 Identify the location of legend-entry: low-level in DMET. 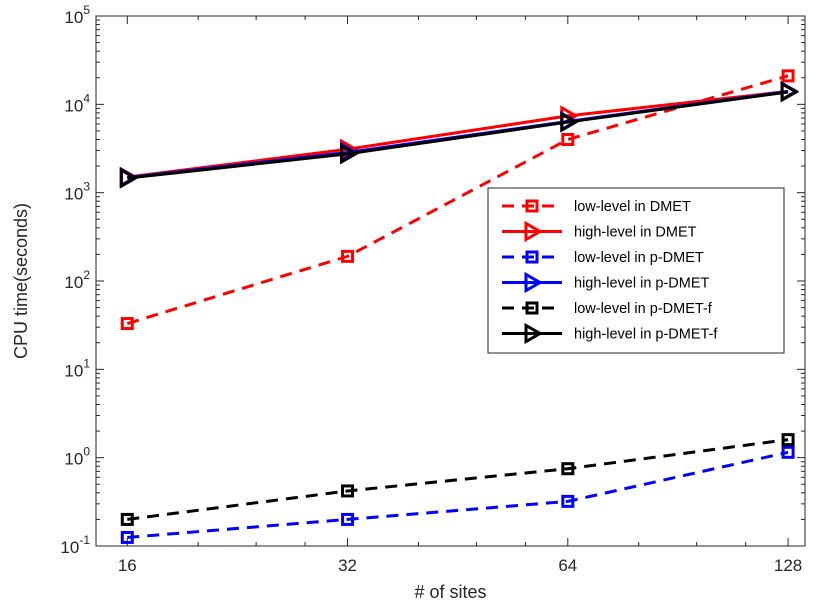
(596, 207).